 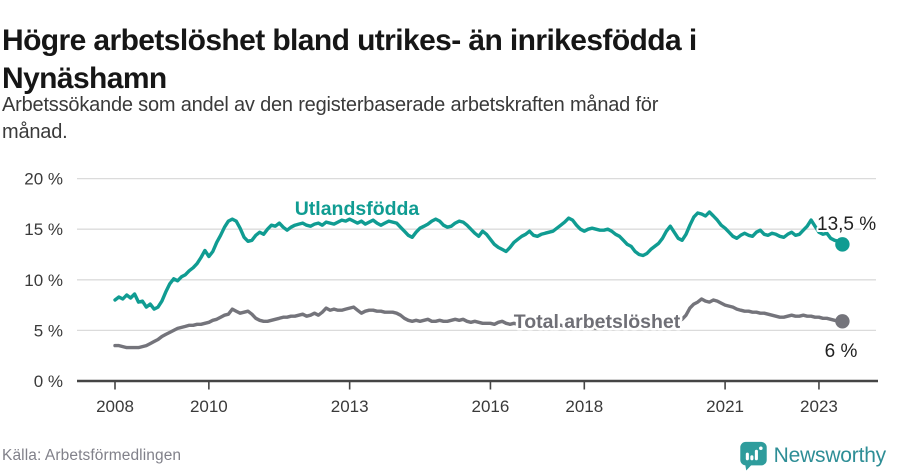 What do you see at coordinates (48, 381) in the screenshot?
I see `y-tick-label: 0 %` at bounding box center [48, 381].